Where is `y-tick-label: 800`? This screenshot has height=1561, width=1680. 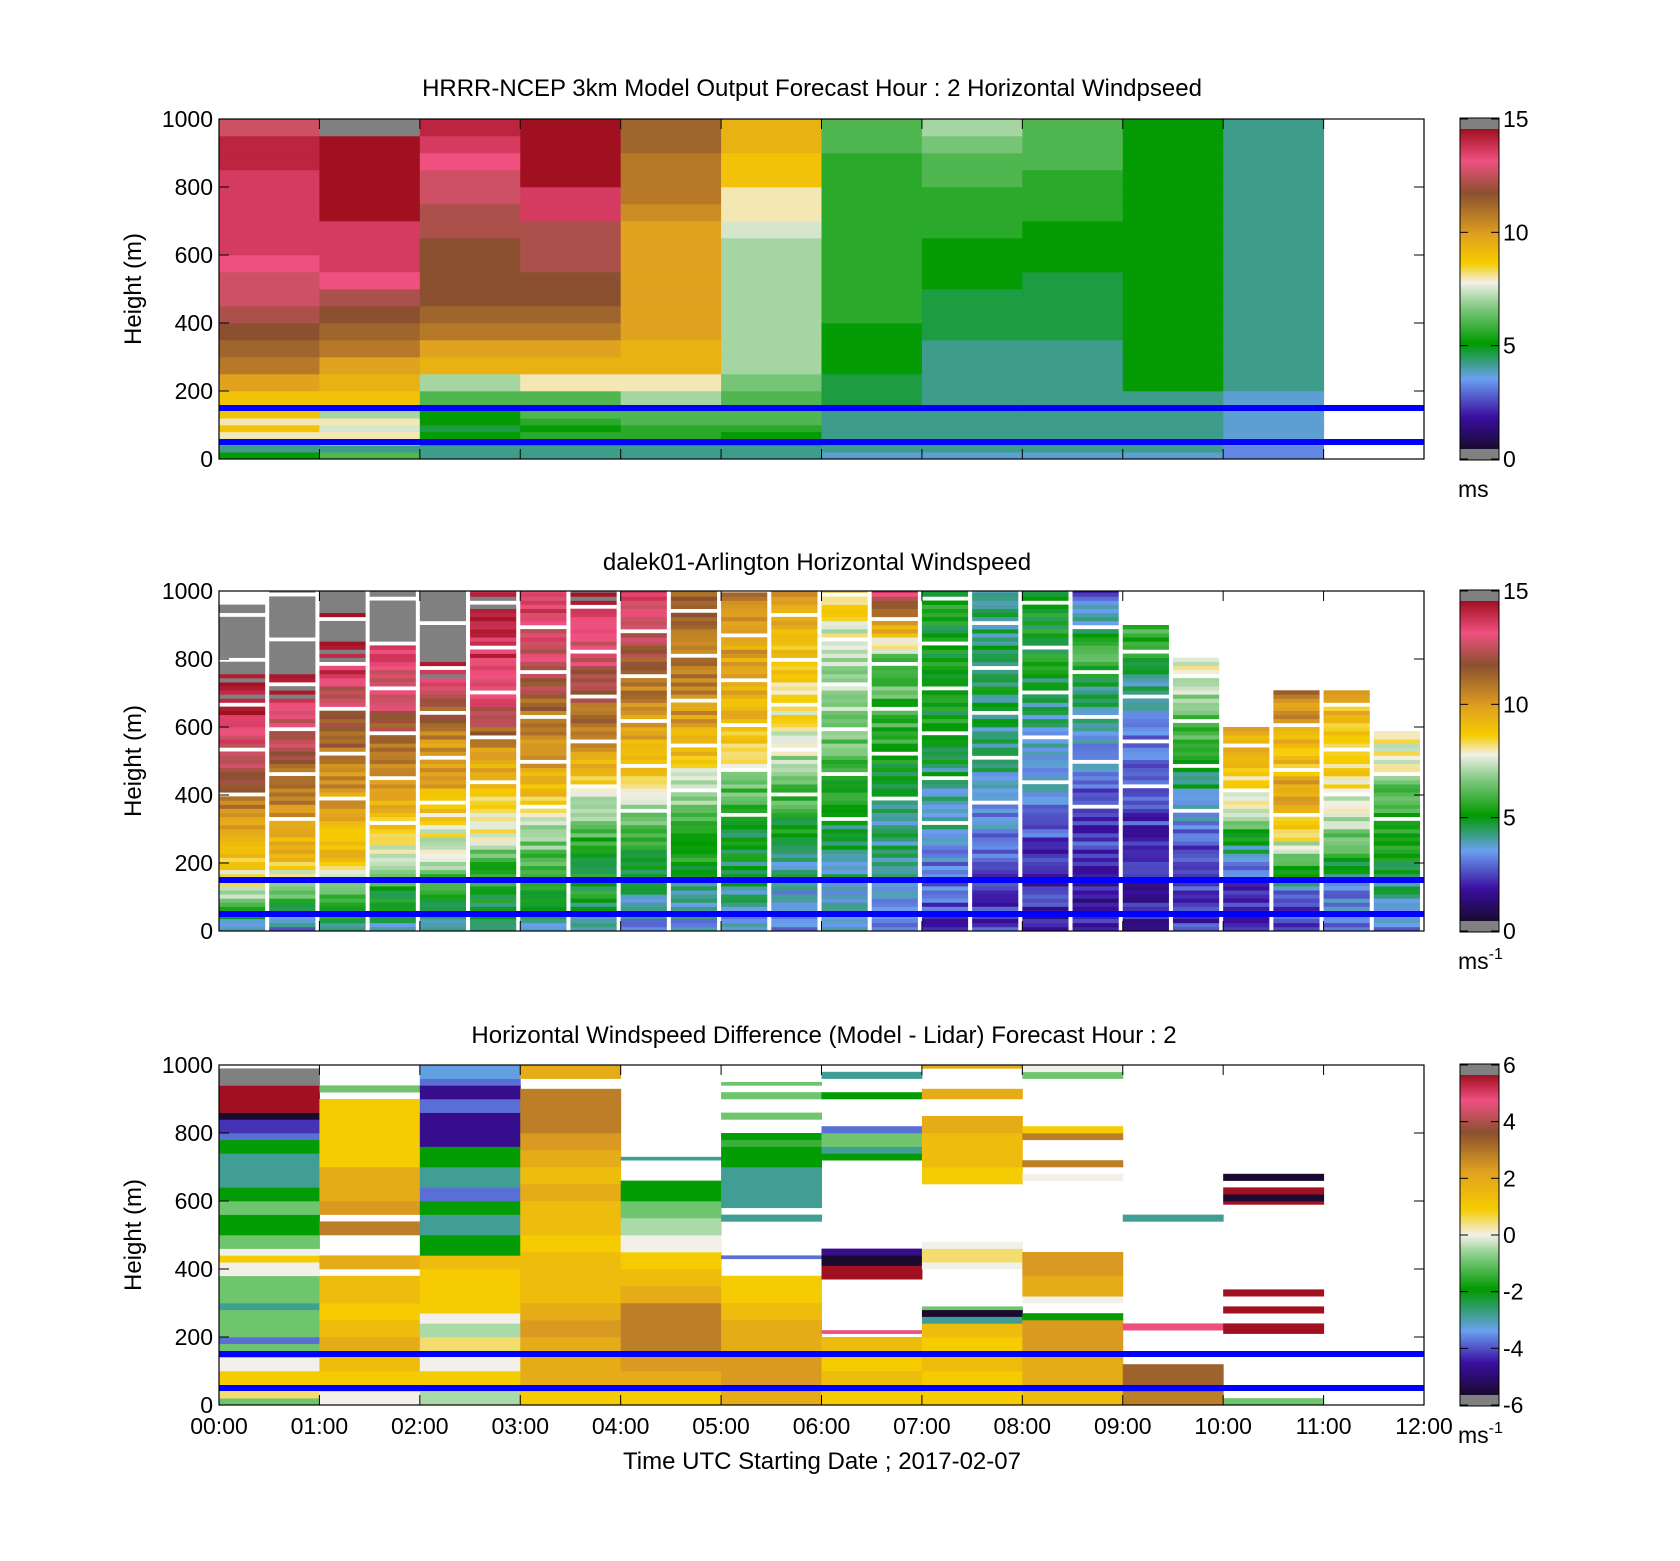 y-tick-label: 800 is located at coordinates (194, 1133).